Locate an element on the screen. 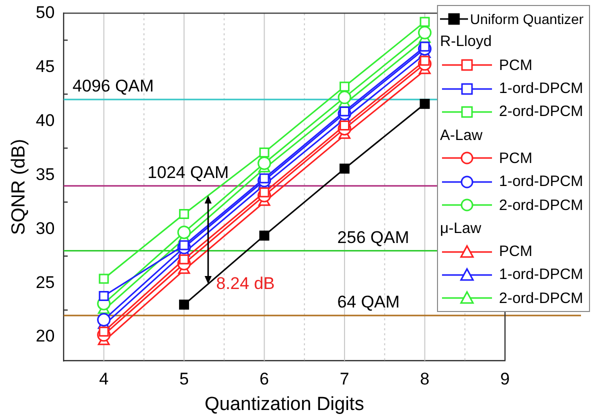 The height and width of the screenshot is (420, 591). ref-line-label: 4096 QAM is located at coordinates (113, 86).